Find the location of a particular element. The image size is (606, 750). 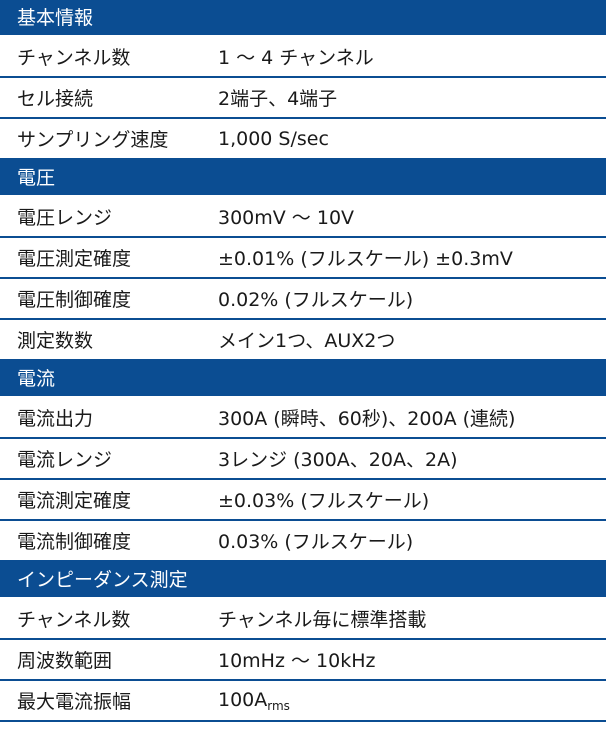

section-header: 基本情報 is located at coordinates (303, 18).